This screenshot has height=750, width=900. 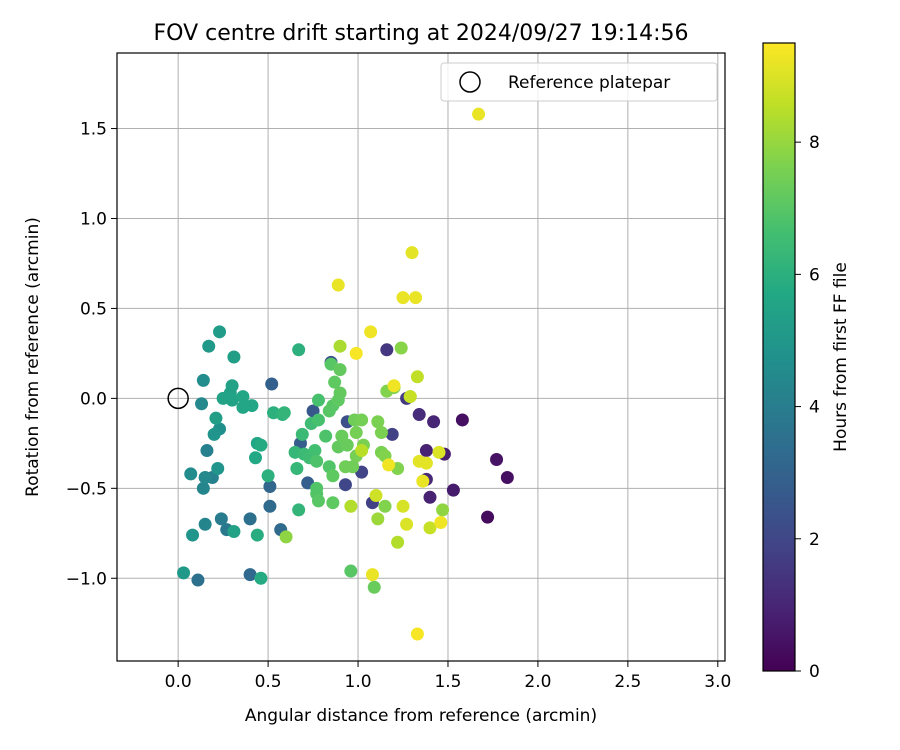 I want to click on colorbar-tick-label: 0, so click(x=814, y=672).